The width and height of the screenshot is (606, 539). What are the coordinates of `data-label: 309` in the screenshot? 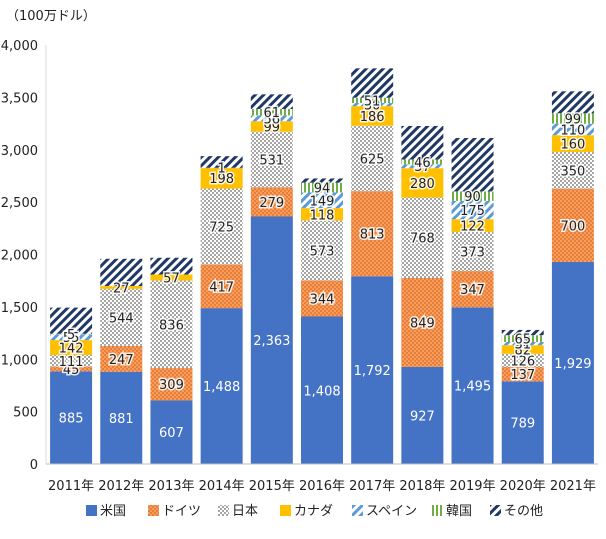 It's located at (171, 385).